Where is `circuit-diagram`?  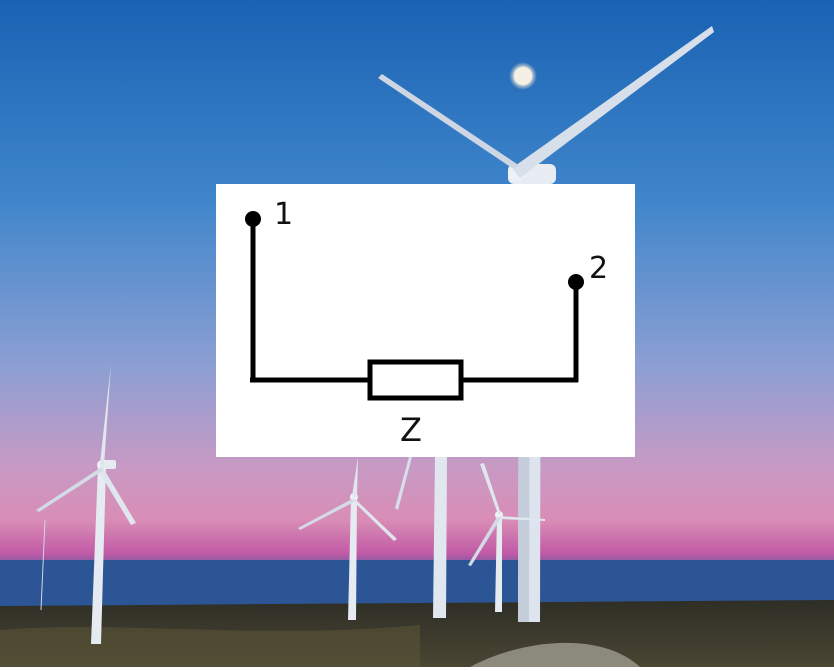 circuit-diagram is located at coordinates (414, 306).